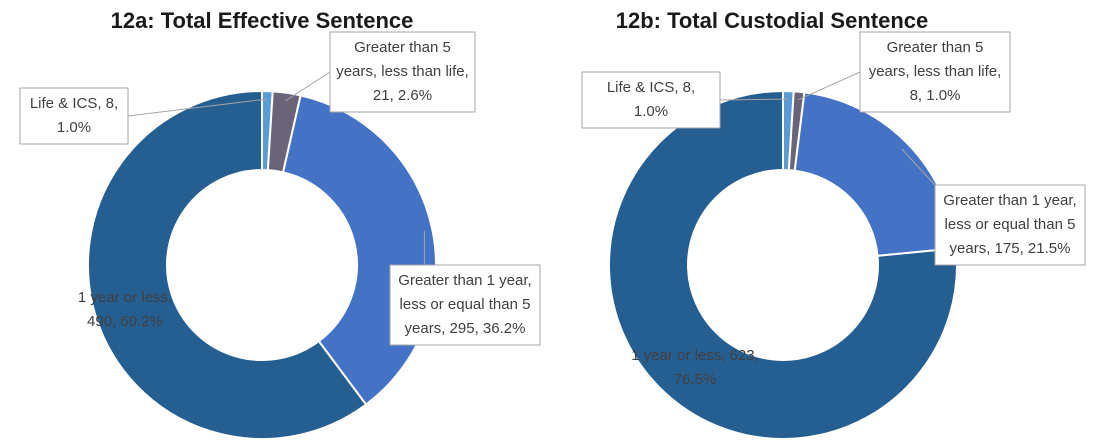  I want to click on data-label-group: 1 year or less, 623, 76.5%, so click(695, 367).